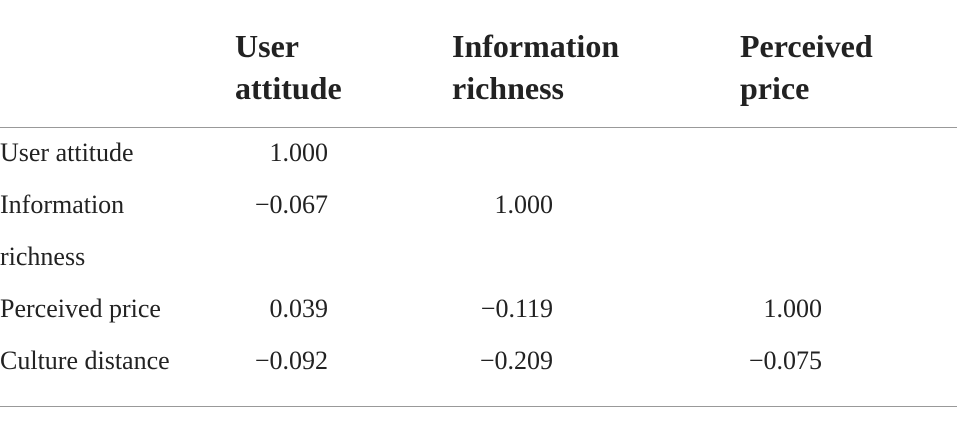 This screenshot has width=957, height=425. What do you see at coordinates (478, 127) in the screenshot?
I see `header-rule` at bounding box center [478, 127].